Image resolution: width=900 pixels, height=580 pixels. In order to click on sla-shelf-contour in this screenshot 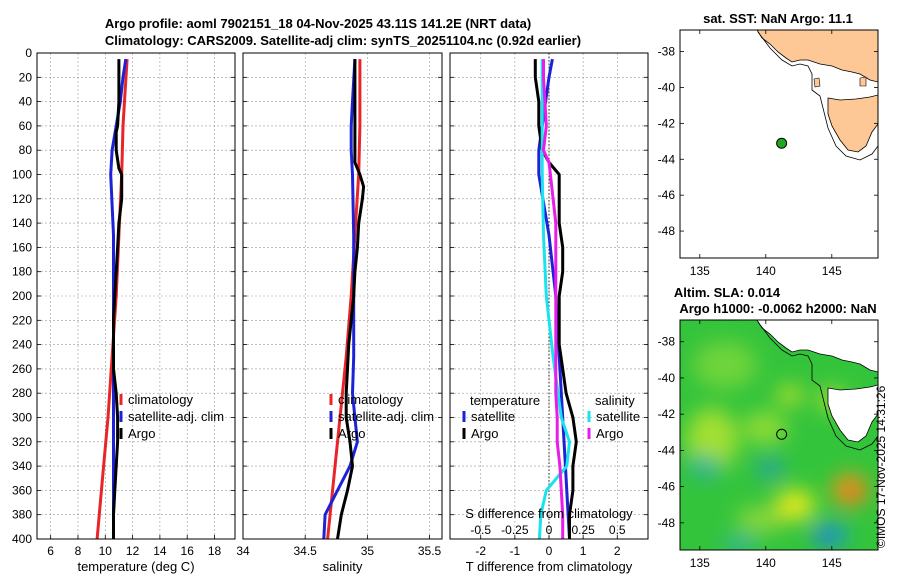, I will do `click(817, 386)`.